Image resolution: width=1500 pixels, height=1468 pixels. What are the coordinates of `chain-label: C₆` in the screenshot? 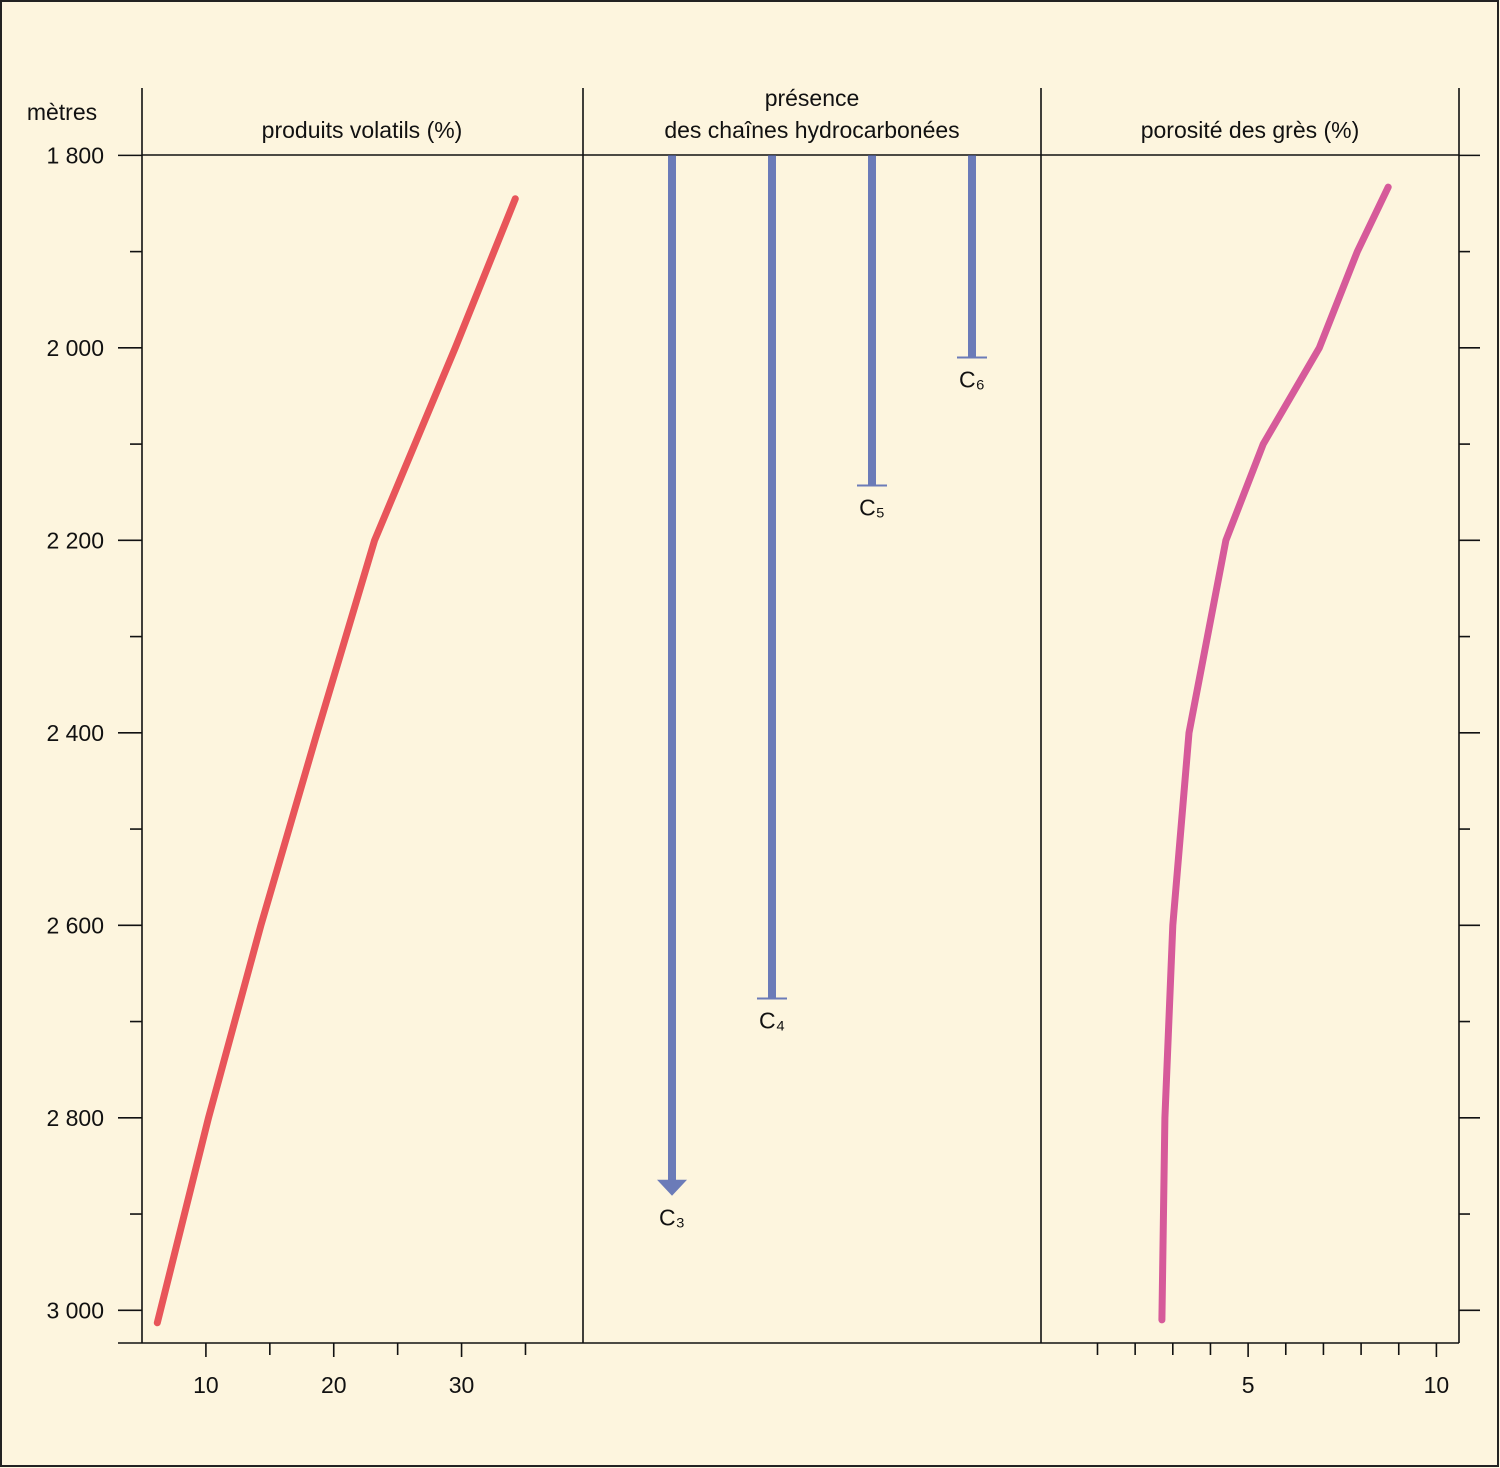 It's located at (972, 379).